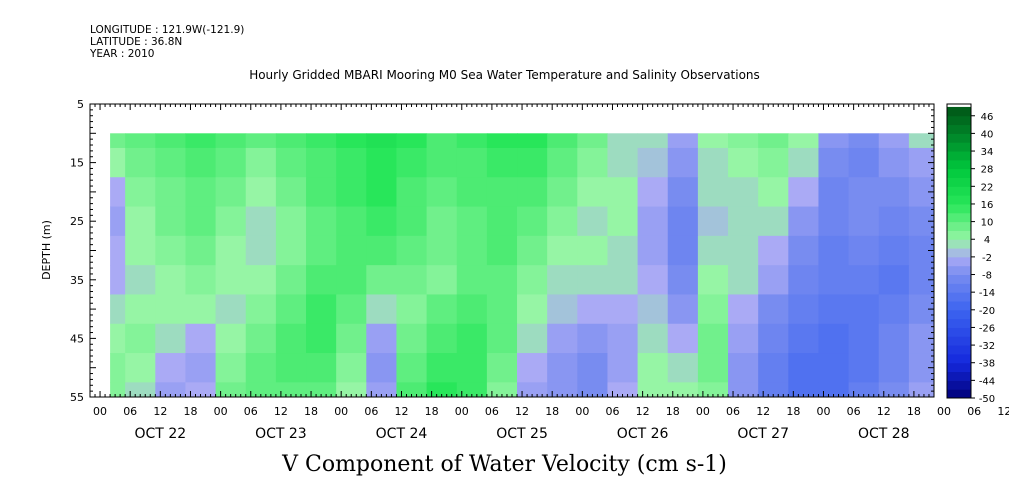  I want to click on colorbar-tick-label: -44, so click(987, 381).